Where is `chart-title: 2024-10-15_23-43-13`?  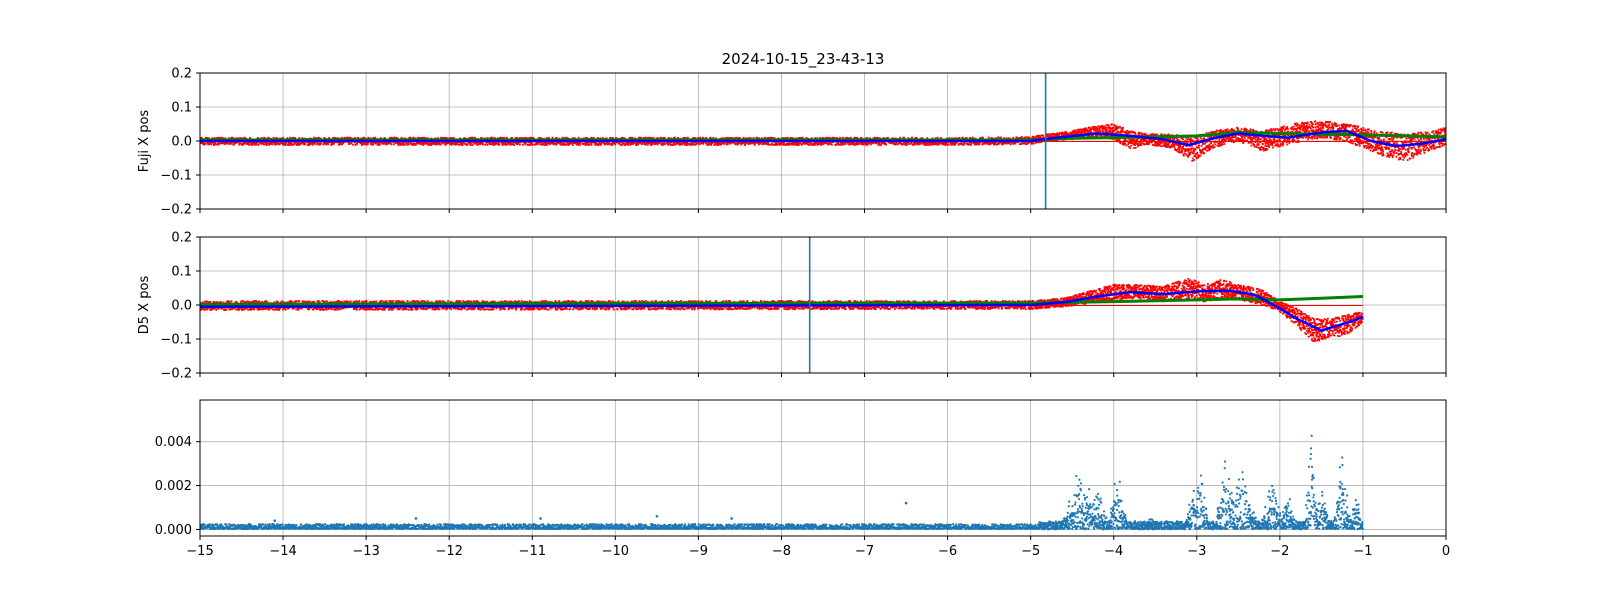 chart-title: 2024-10-15_23-43-13 is located at coordinates (803, 59).